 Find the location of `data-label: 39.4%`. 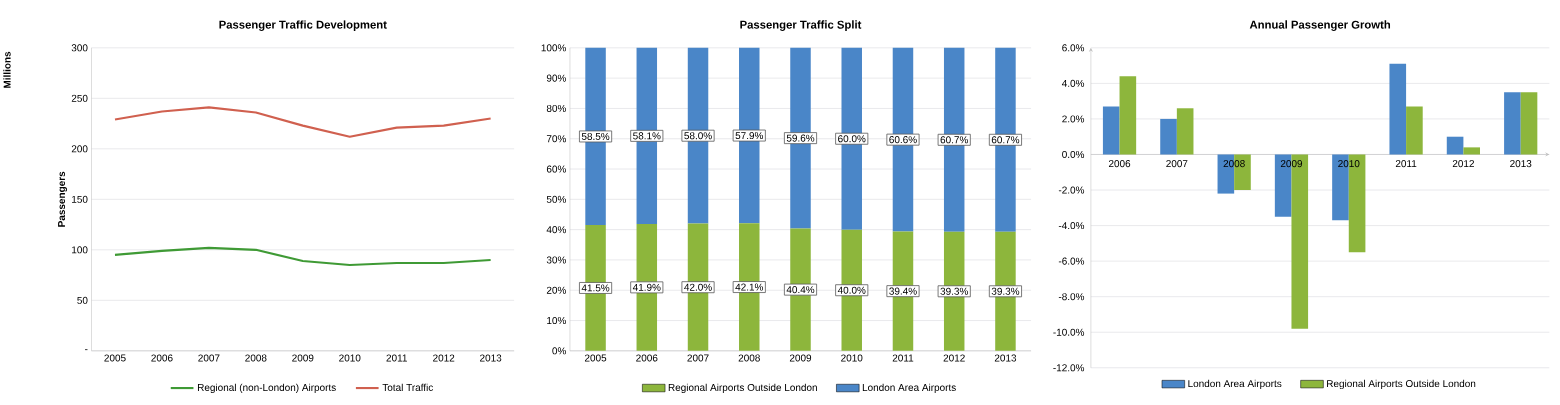

data-label: 39.4% is located at coordinates (903, 291).